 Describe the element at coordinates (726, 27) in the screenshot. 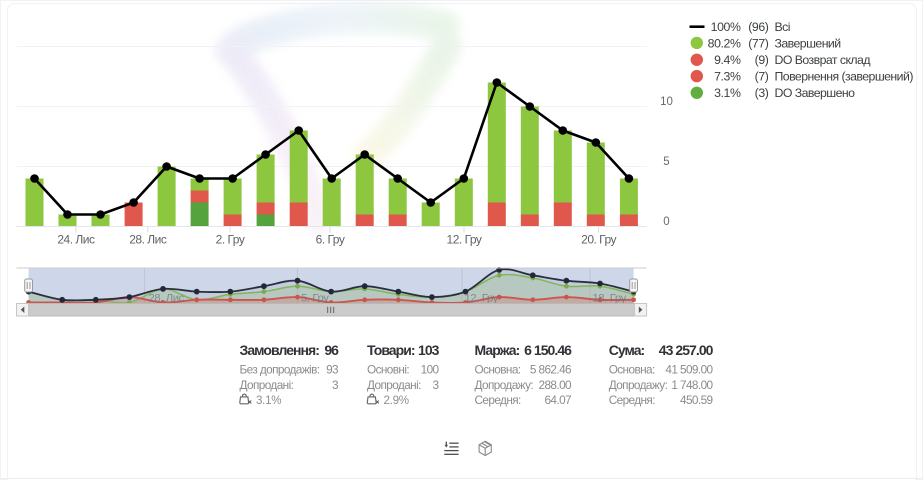

I see `svg-text: 100%` at that location.